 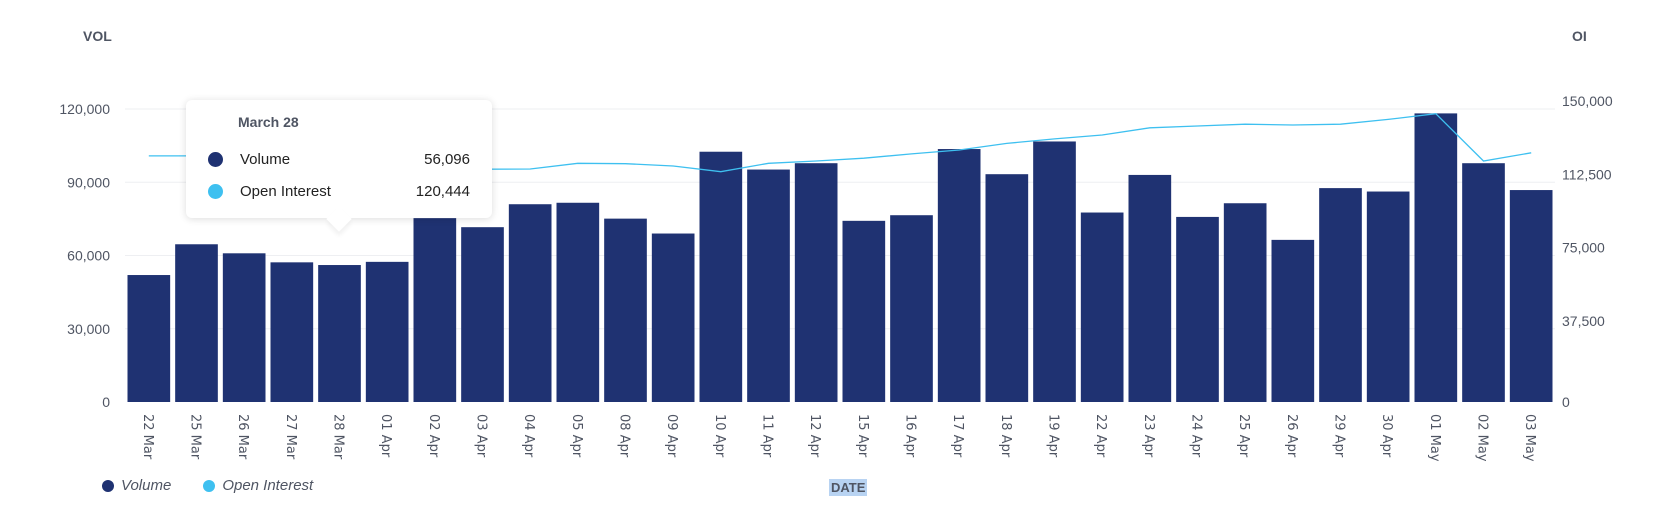 What do you see at coordinates (767, 436) in the screenshot?
I see `x-tick-label: 11 Apr` at bounding box center [767, 436].